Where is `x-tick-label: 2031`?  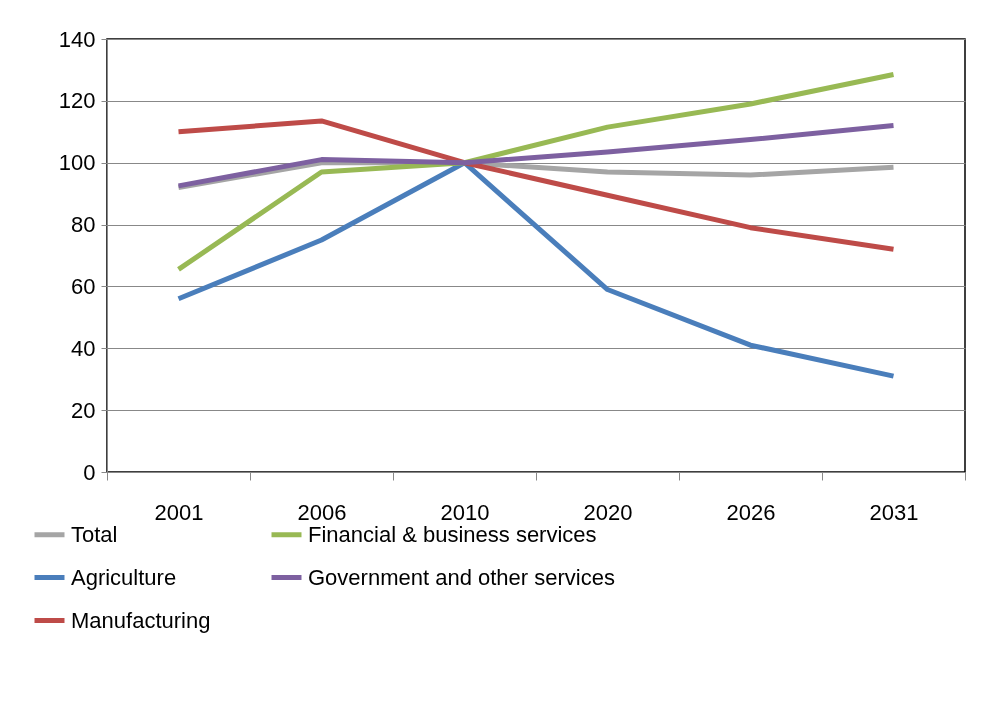
x-tick-label: 2031 is located at coordinates (894, 512).